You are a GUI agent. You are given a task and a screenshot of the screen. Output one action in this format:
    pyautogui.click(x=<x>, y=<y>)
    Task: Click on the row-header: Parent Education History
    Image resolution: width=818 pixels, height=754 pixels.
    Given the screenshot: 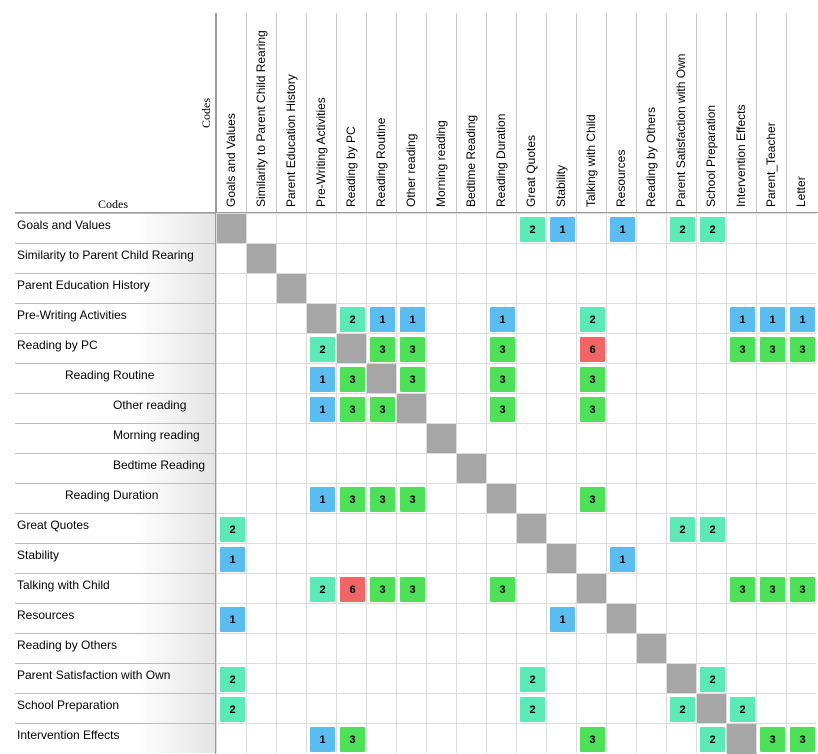 What is the action you would take?
    pyautogui.click(x=115, y=288)
    